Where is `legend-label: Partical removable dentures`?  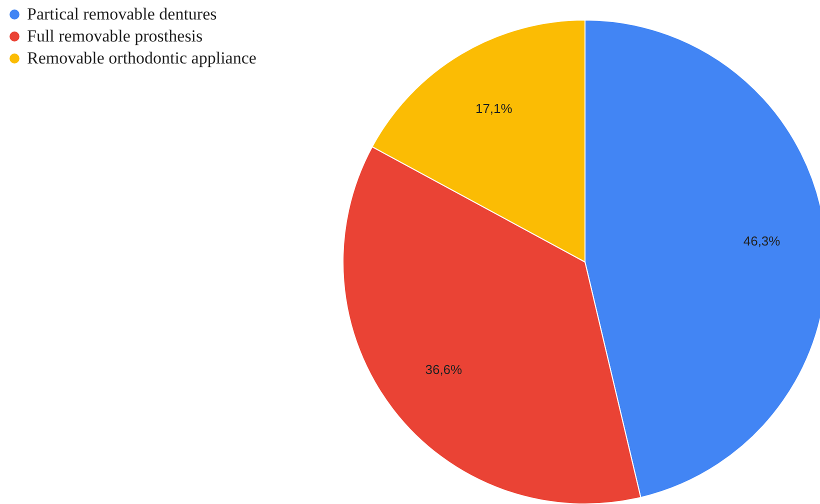 legend-label: Partical removable dentures is located at coordinates (122, 14).